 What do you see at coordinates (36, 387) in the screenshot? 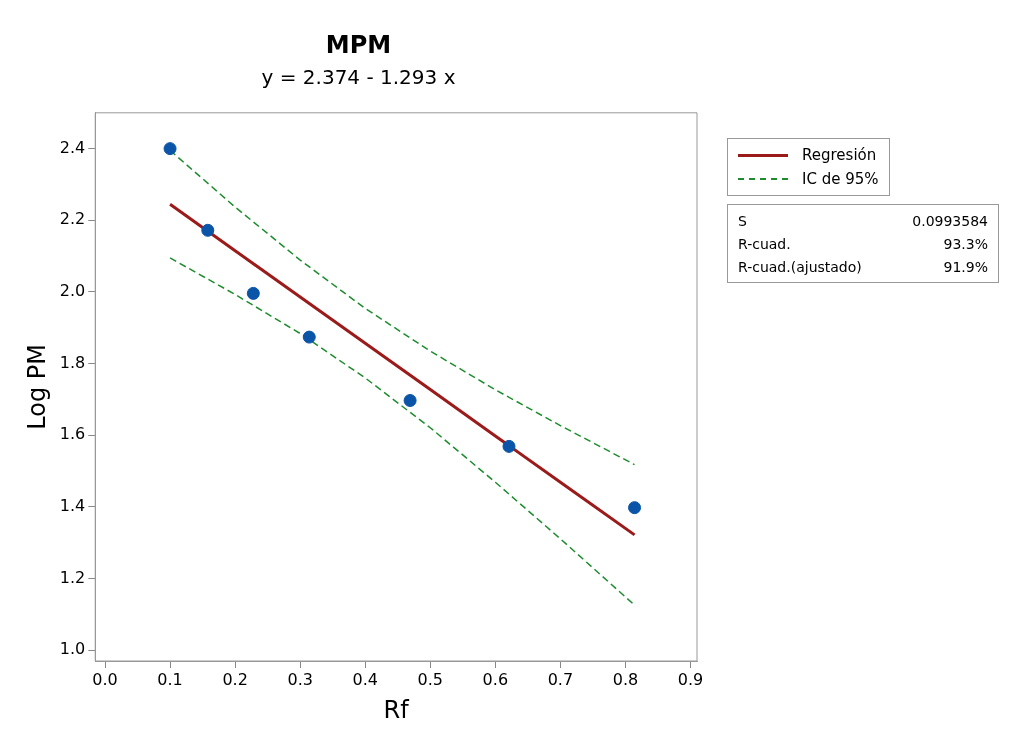
I see `y-axis-title: Log PM` at bounding box center [36, 387].